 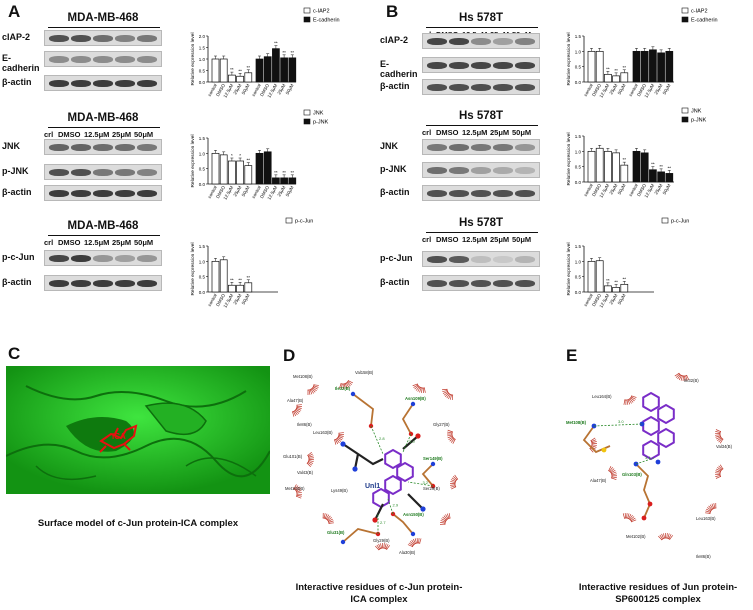 I want to click on y-axis-label: Relative expression level, so click(x=193, y=58).